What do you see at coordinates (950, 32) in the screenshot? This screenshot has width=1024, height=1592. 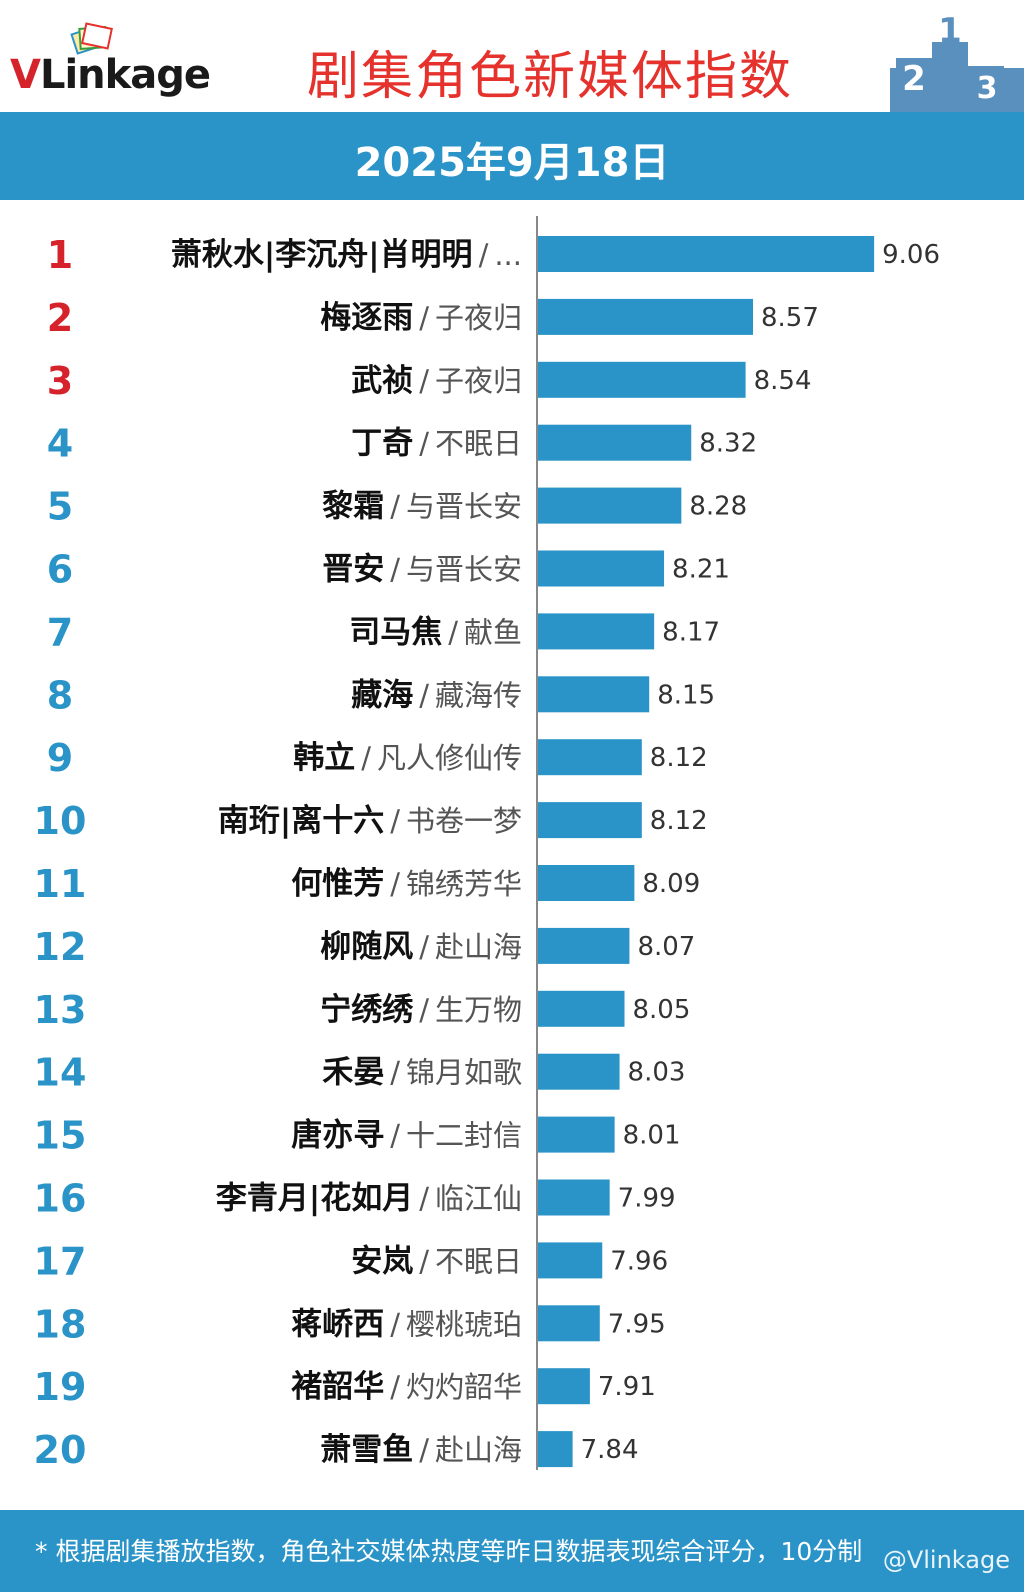 I see `podium-number-1: 1` at bounding box center [950, 32].